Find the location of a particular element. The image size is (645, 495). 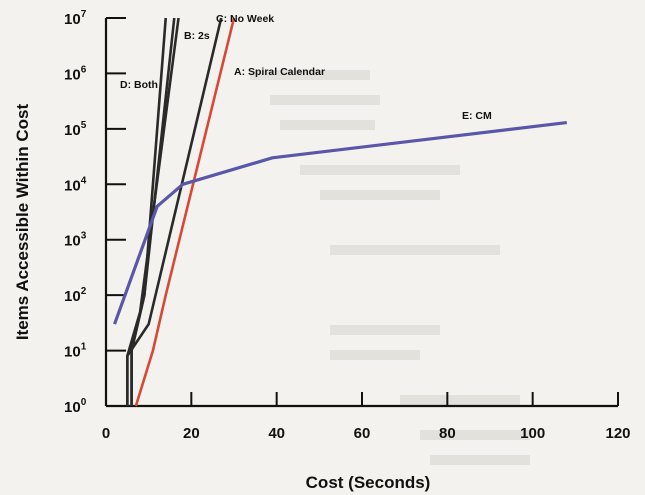

y-tick-label: 10³ is located at coordinates (75, 240).